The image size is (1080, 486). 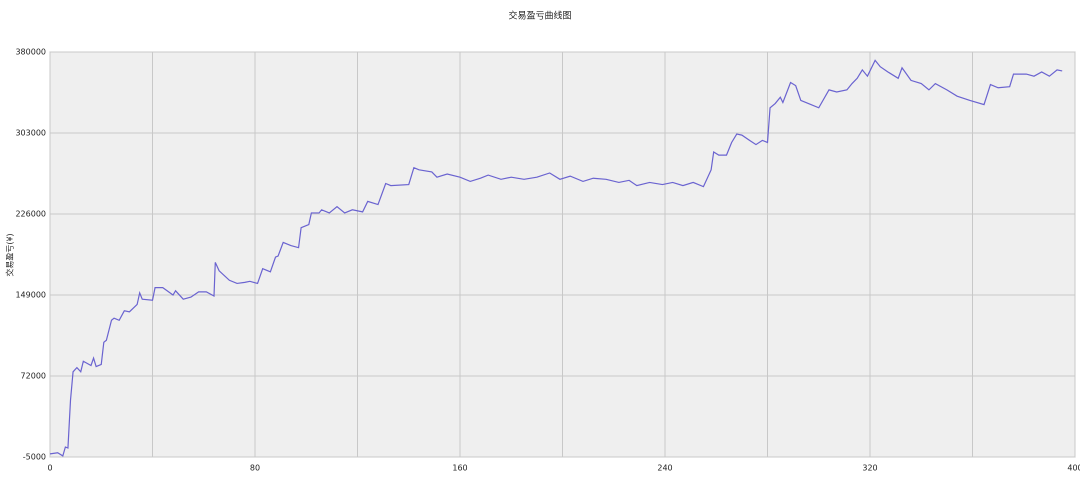 What do you see at coordinates (33, 376) in the screenshot?
I see `y-tick-label: 72000` at bounding box center [33, 376].